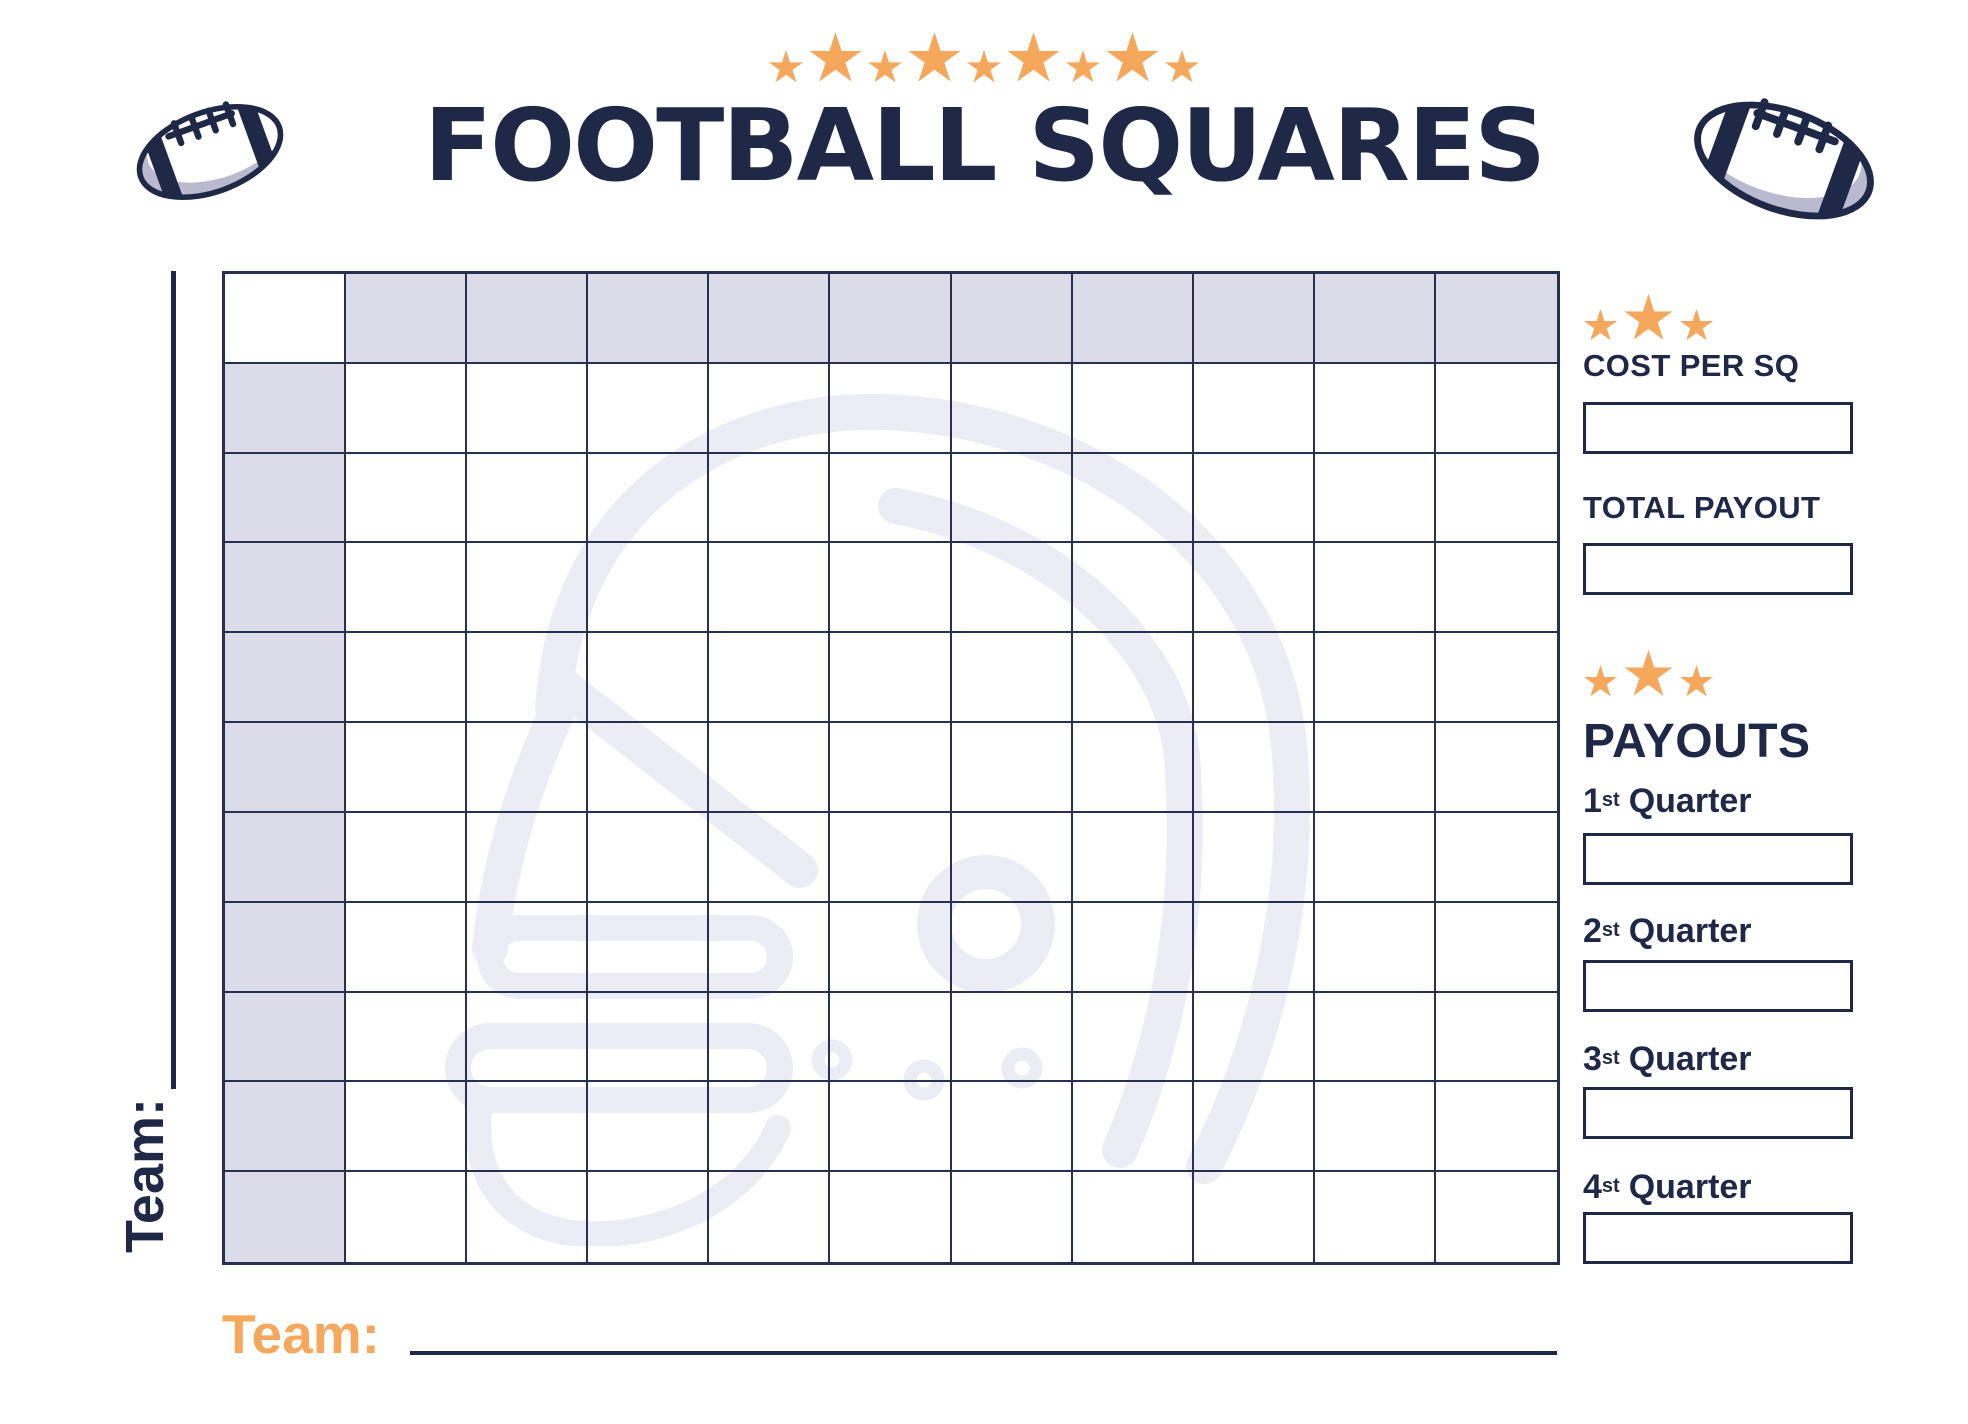 The image size is (1968, 1424). I want to click on total-payout-box, so click(1718, 569).